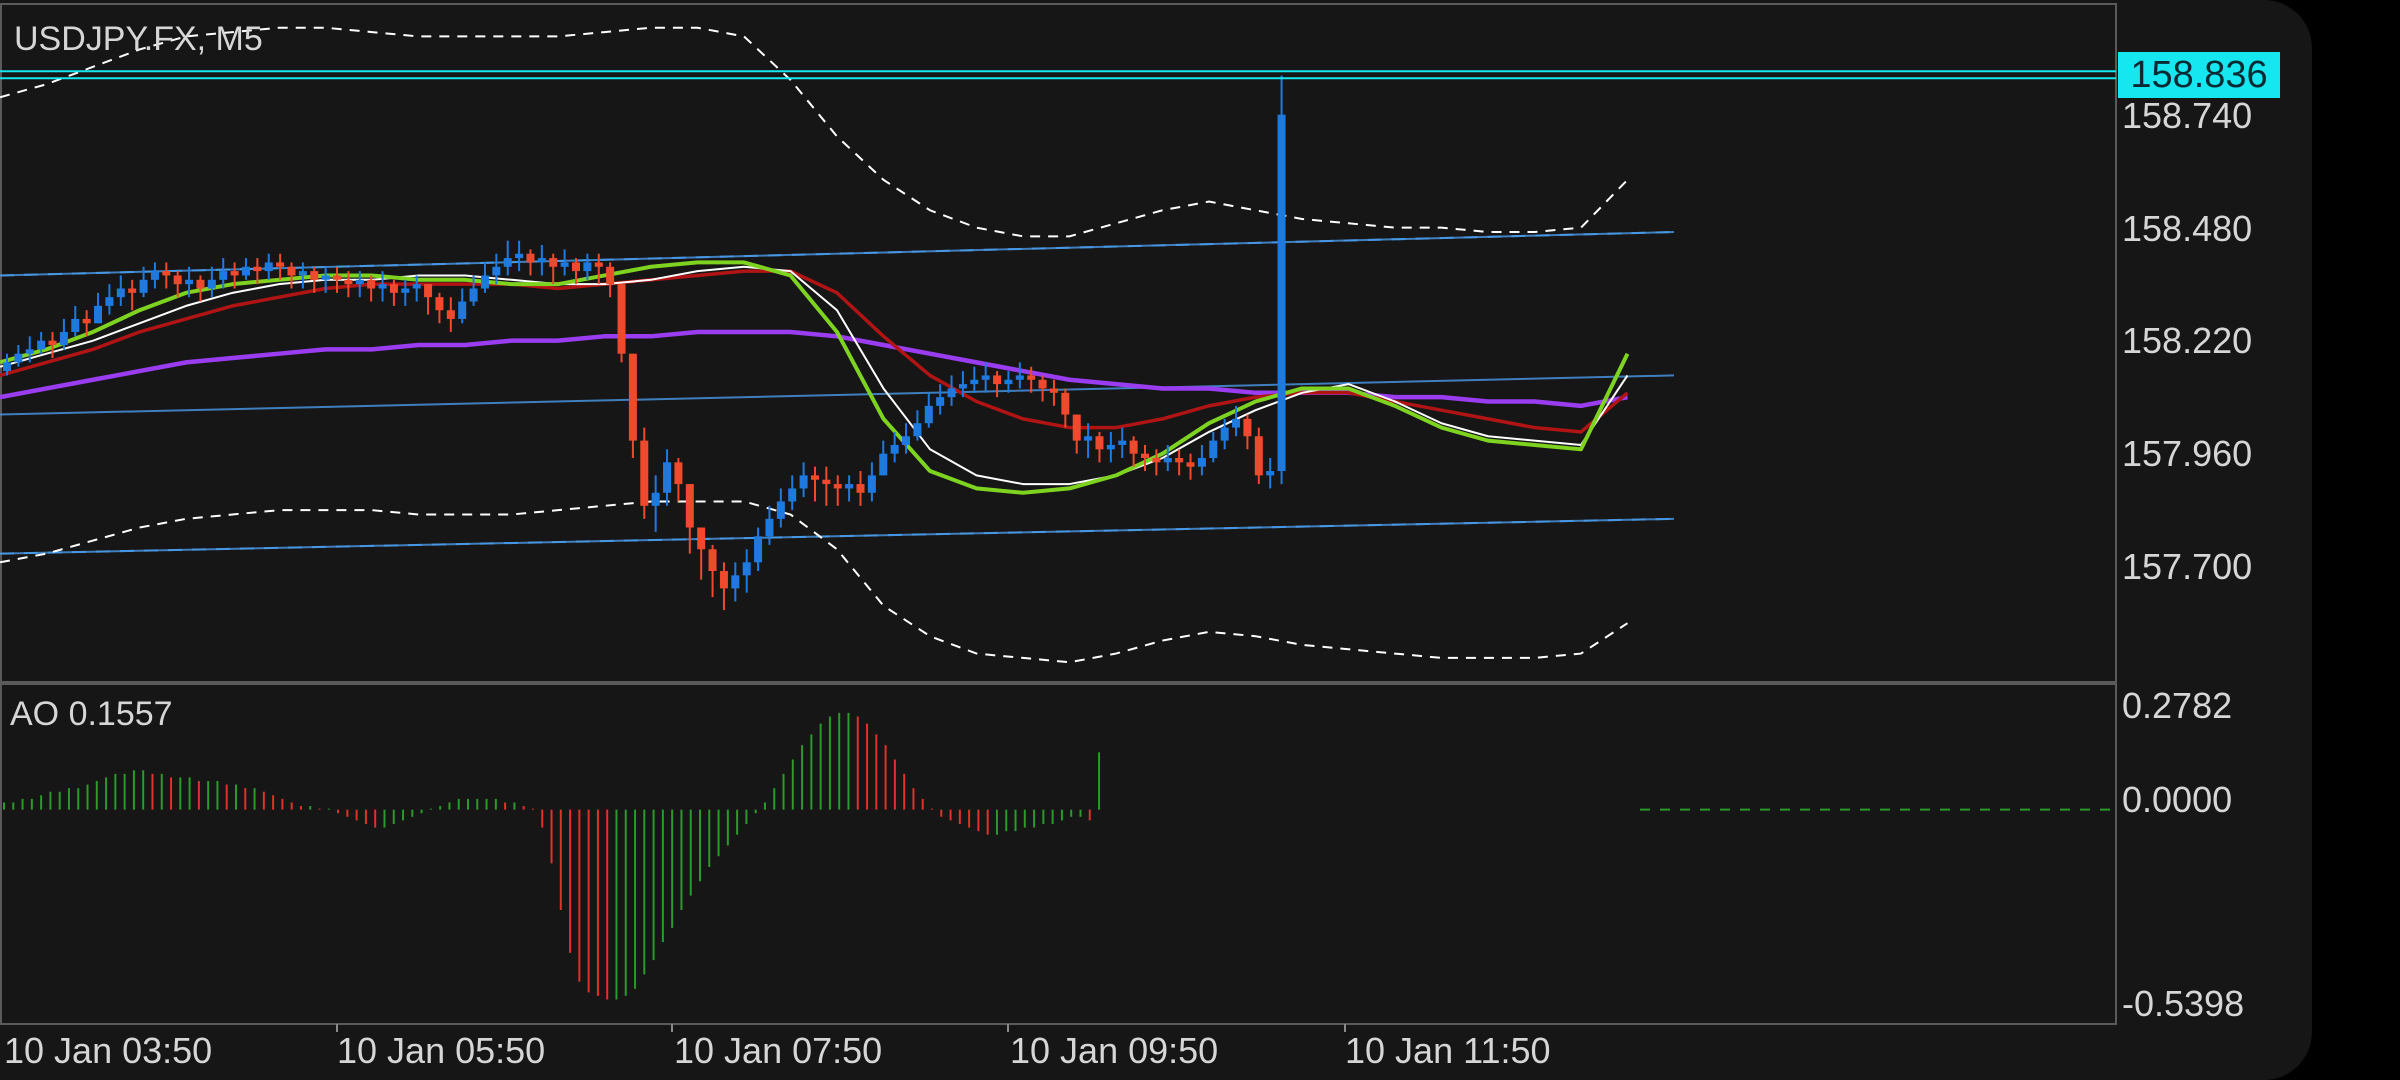 The image size is (2400, 1080). What do you see at coordinates (108, 1050) in the screenshot?
I see `time-tick: 10 Jan 03:50` at bounding box center [108, 1050].